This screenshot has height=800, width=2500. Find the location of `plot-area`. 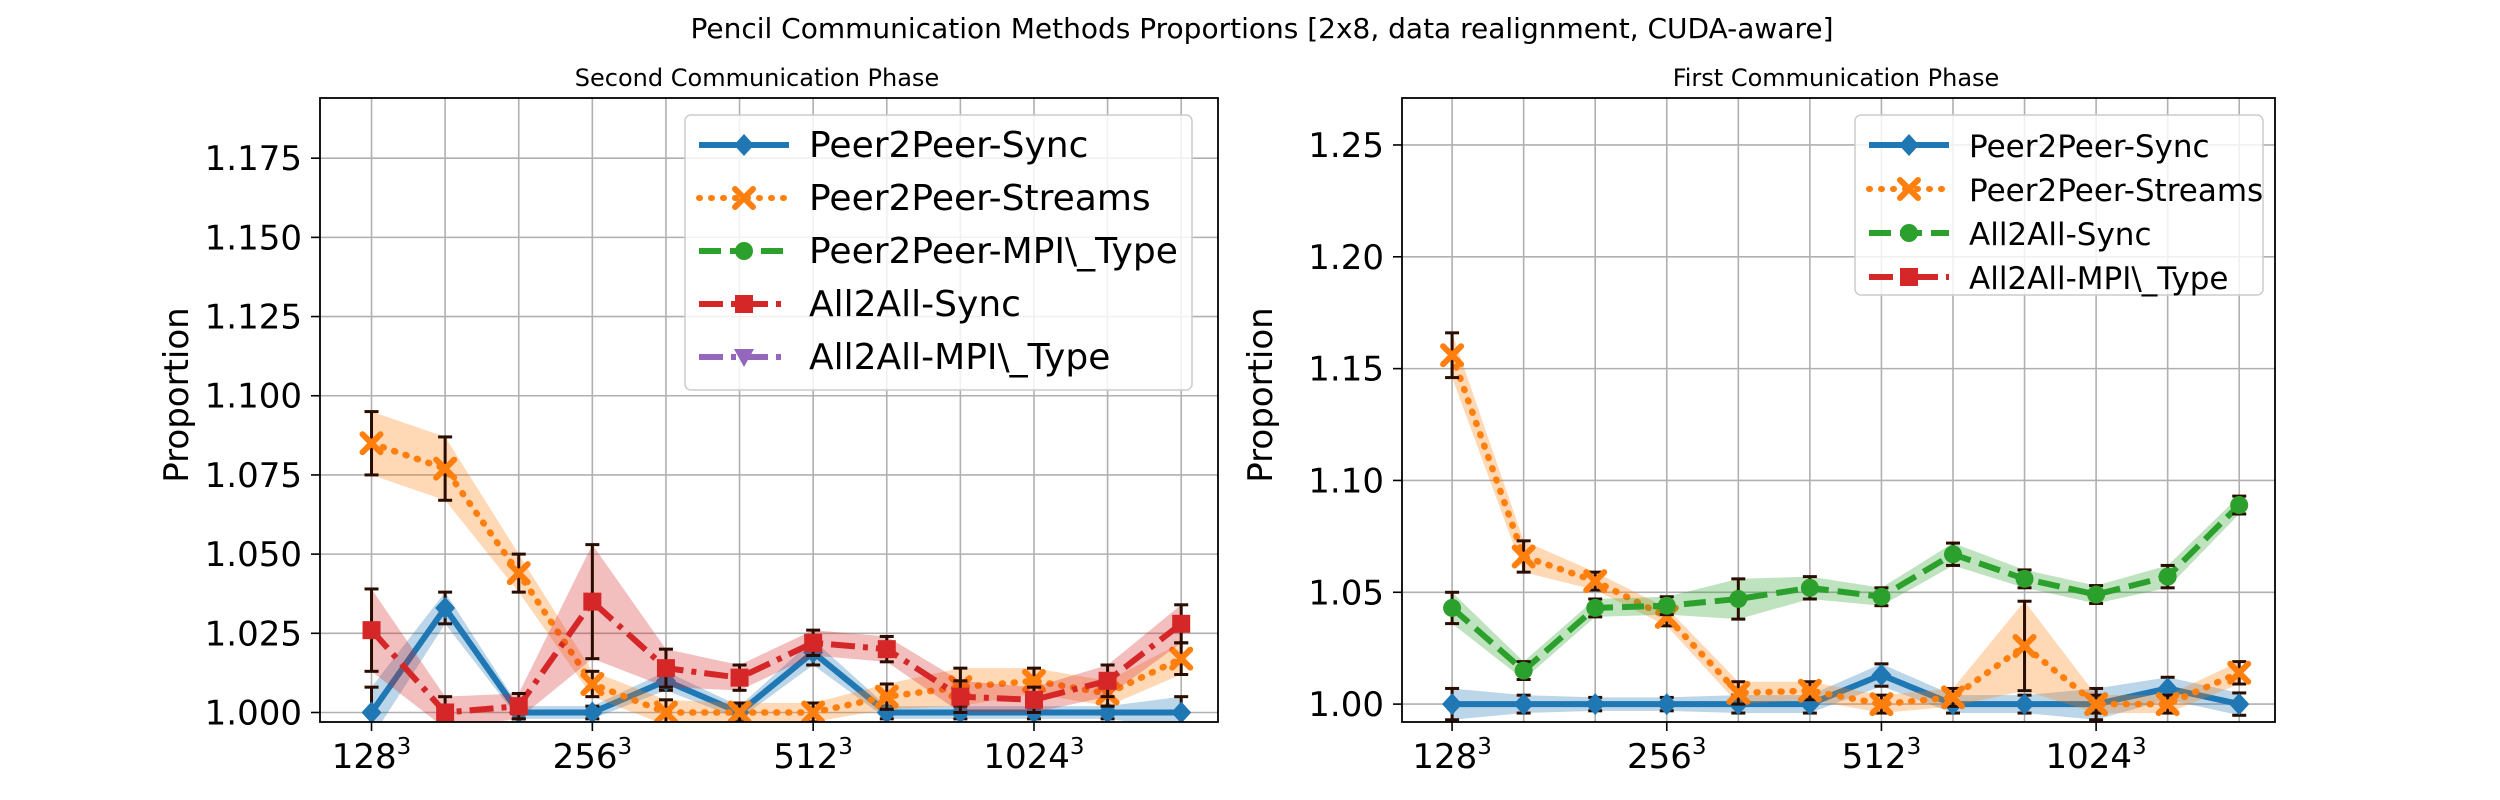

plot-area is located at coordinates (776, 566).